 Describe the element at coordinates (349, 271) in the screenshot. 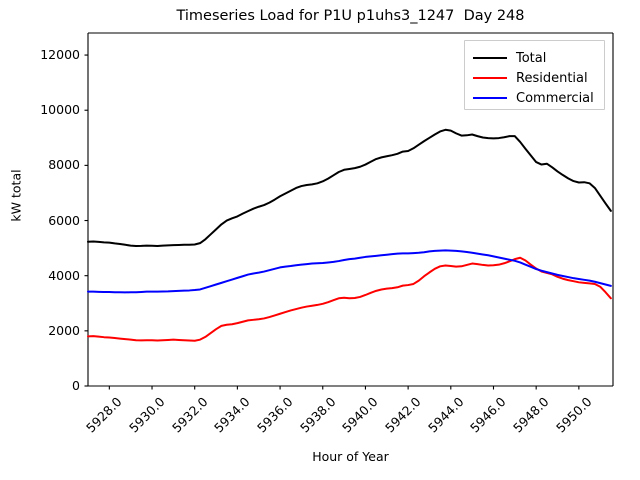

I see `series-line-commercial` at that location.